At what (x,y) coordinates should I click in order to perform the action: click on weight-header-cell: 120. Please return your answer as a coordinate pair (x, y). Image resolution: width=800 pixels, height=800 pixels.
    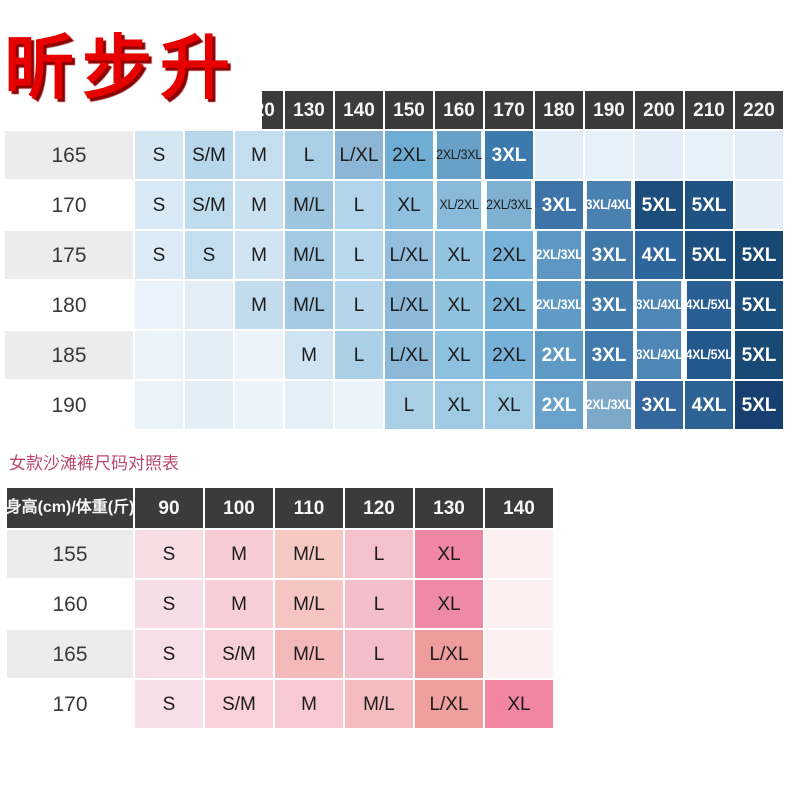
    Looking at the image, I should click on (379, 508).